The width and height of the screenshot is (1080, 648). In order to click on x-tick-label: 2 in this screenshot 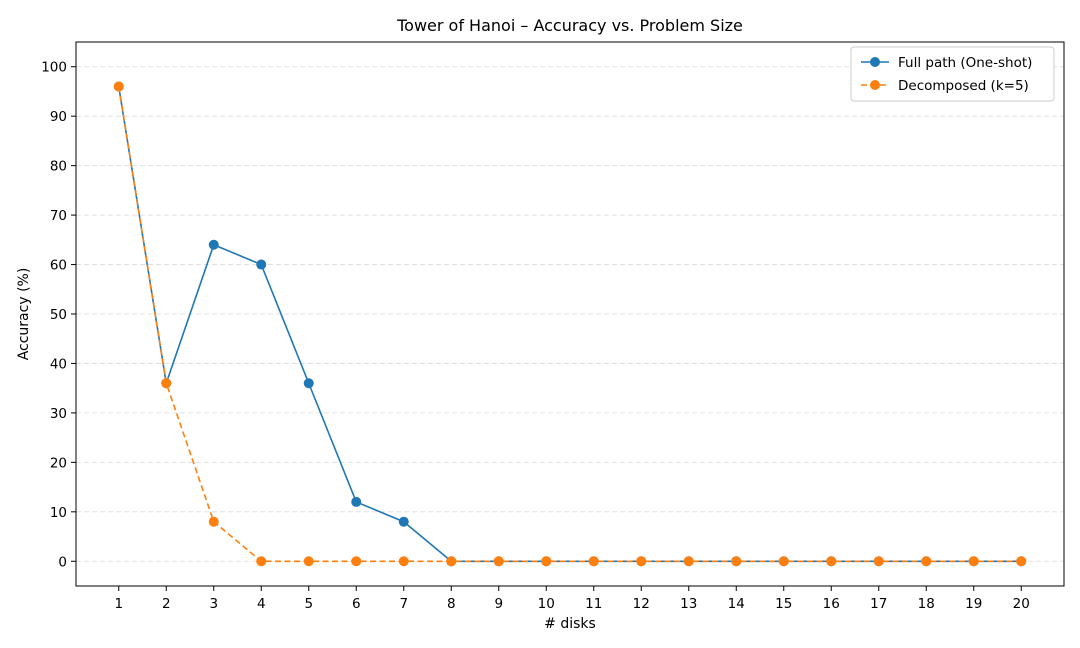, I will do `click(166, 604)`.